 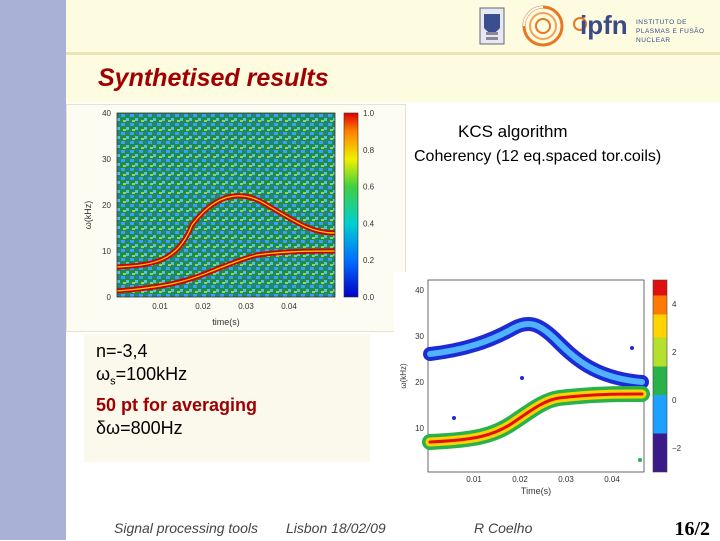 What do you see at coordinates (674, 352) in the screenshot?
I see `right-plot-colorbar-tick-label: 2` at bounding box center [674, 352].